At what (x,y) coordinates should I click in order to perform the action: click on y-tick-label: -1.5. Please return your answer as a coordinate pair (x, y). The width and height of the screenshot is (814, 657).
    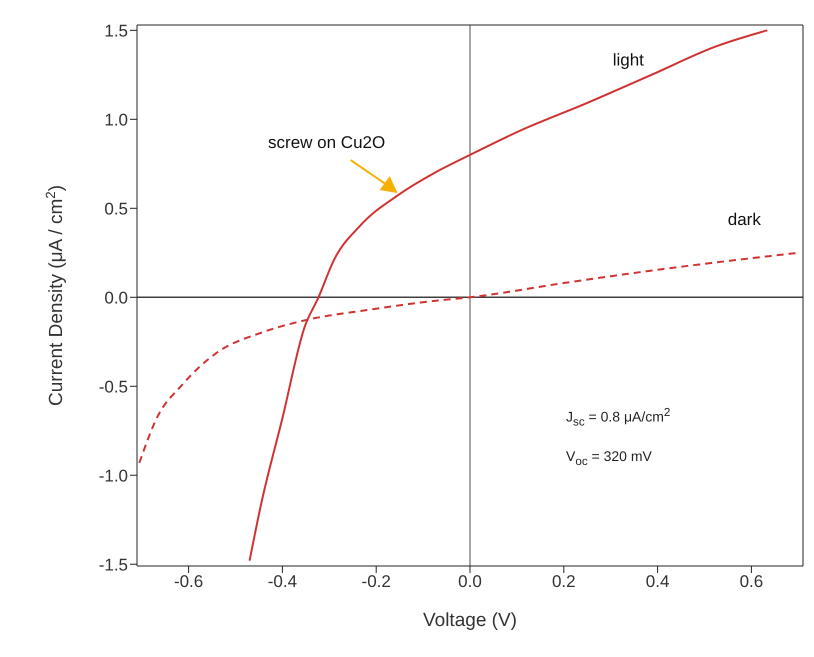
    Looking at the image, I should click on (113, 564).